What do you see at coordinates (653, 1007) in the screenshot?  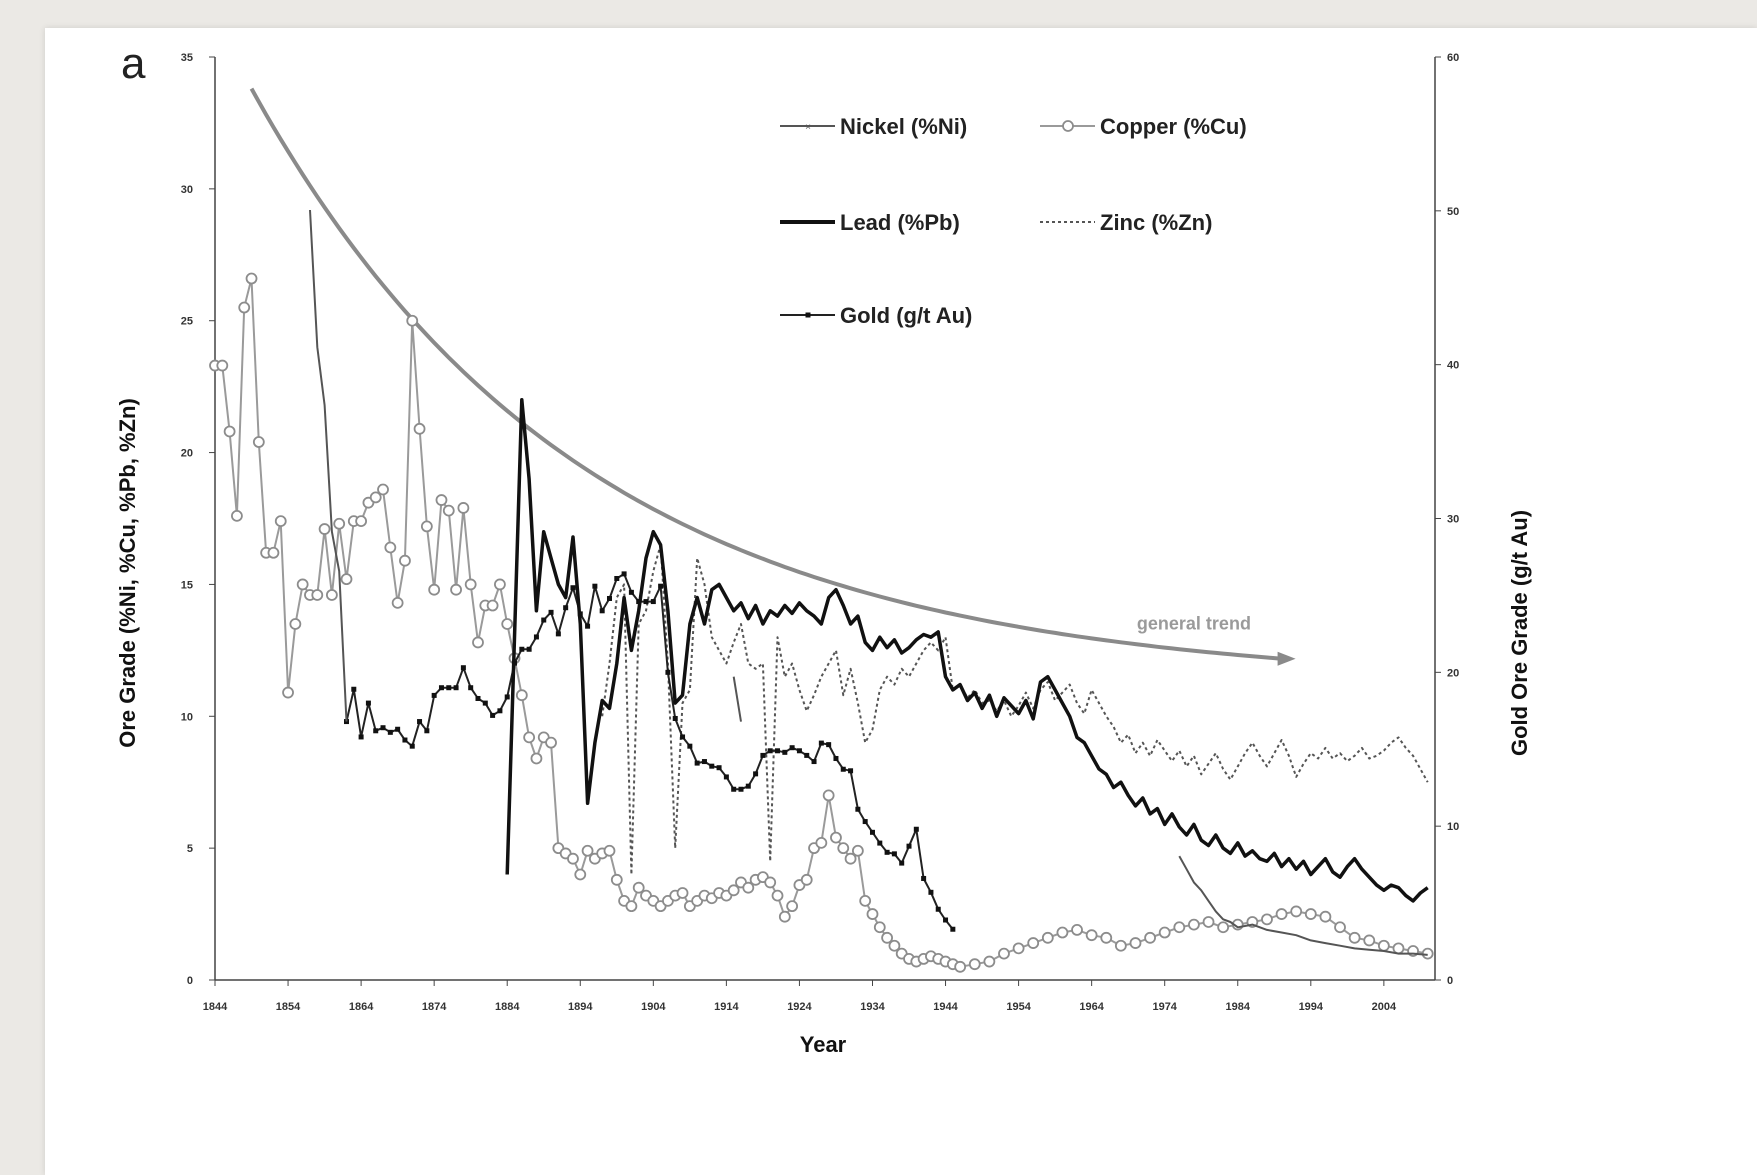 I see `x-tick-label: 1904` at bounding box center [653, 1007].